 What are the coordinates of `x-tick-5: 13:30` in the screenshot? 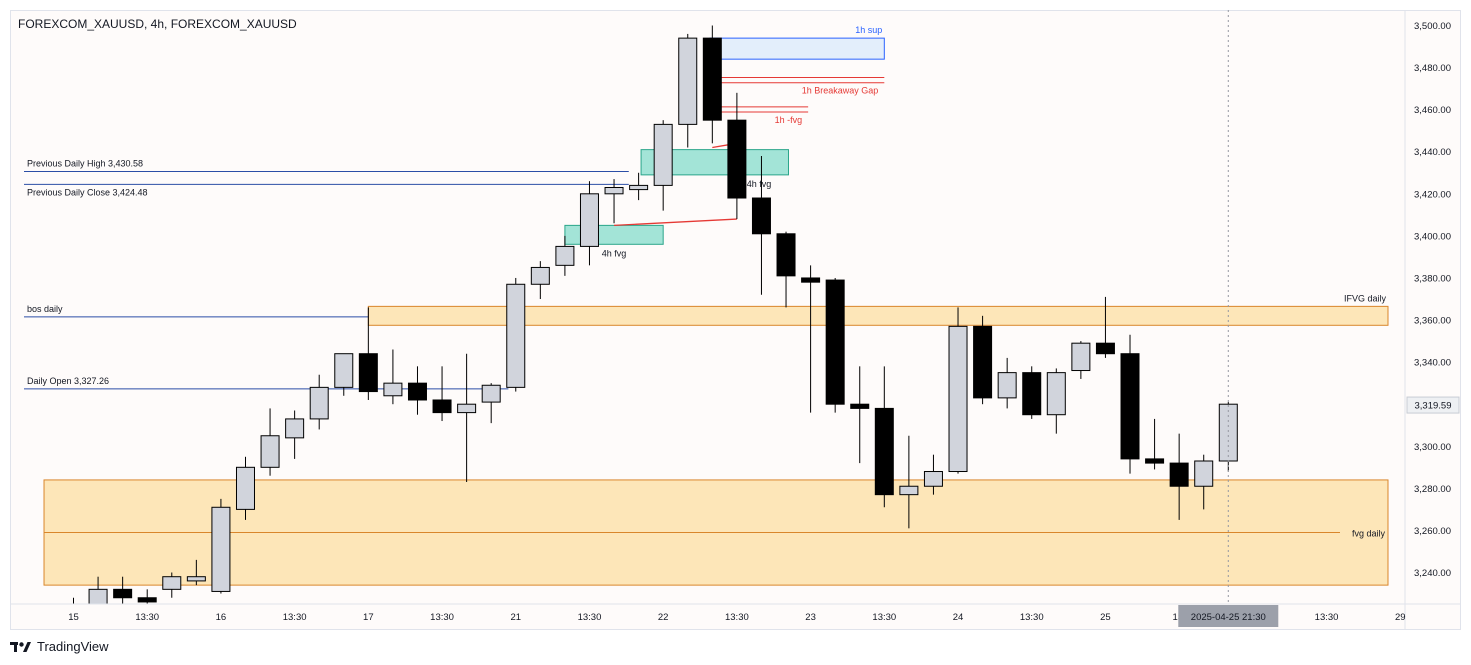 It's located at (442, 617).